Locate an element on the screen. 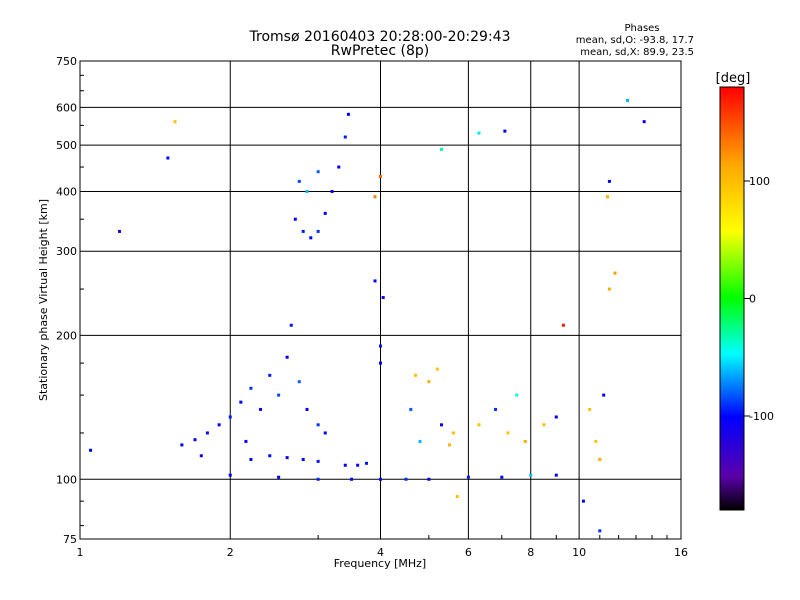 This screenshot has width=800, height=600. stats-line-o: mean, sd,O: -93.8, 17.7 is located at coordinates (635, 40).